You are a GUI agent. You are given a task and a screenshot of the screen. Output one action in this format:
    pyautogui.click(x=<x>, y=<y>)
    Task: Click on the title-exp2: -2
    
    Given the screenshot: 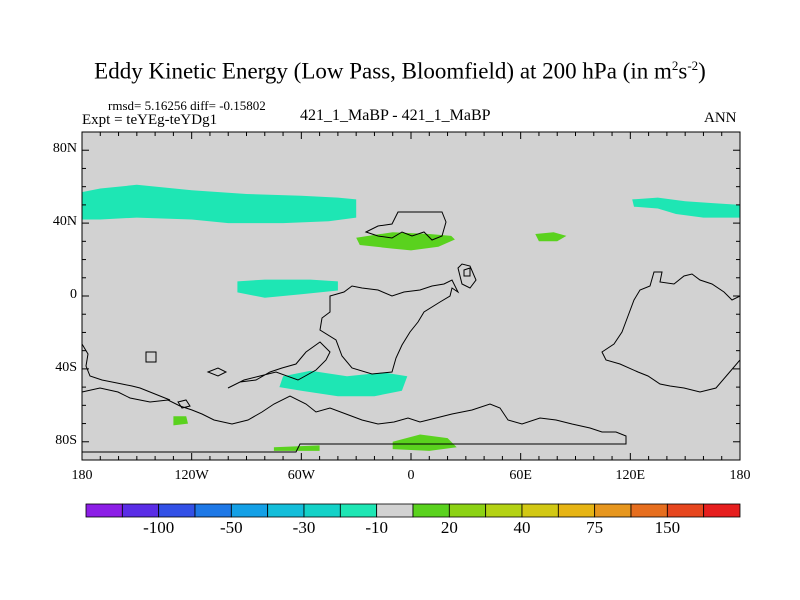 What is the action you would take?
    pyautogui.click(x=693, y=65)
    